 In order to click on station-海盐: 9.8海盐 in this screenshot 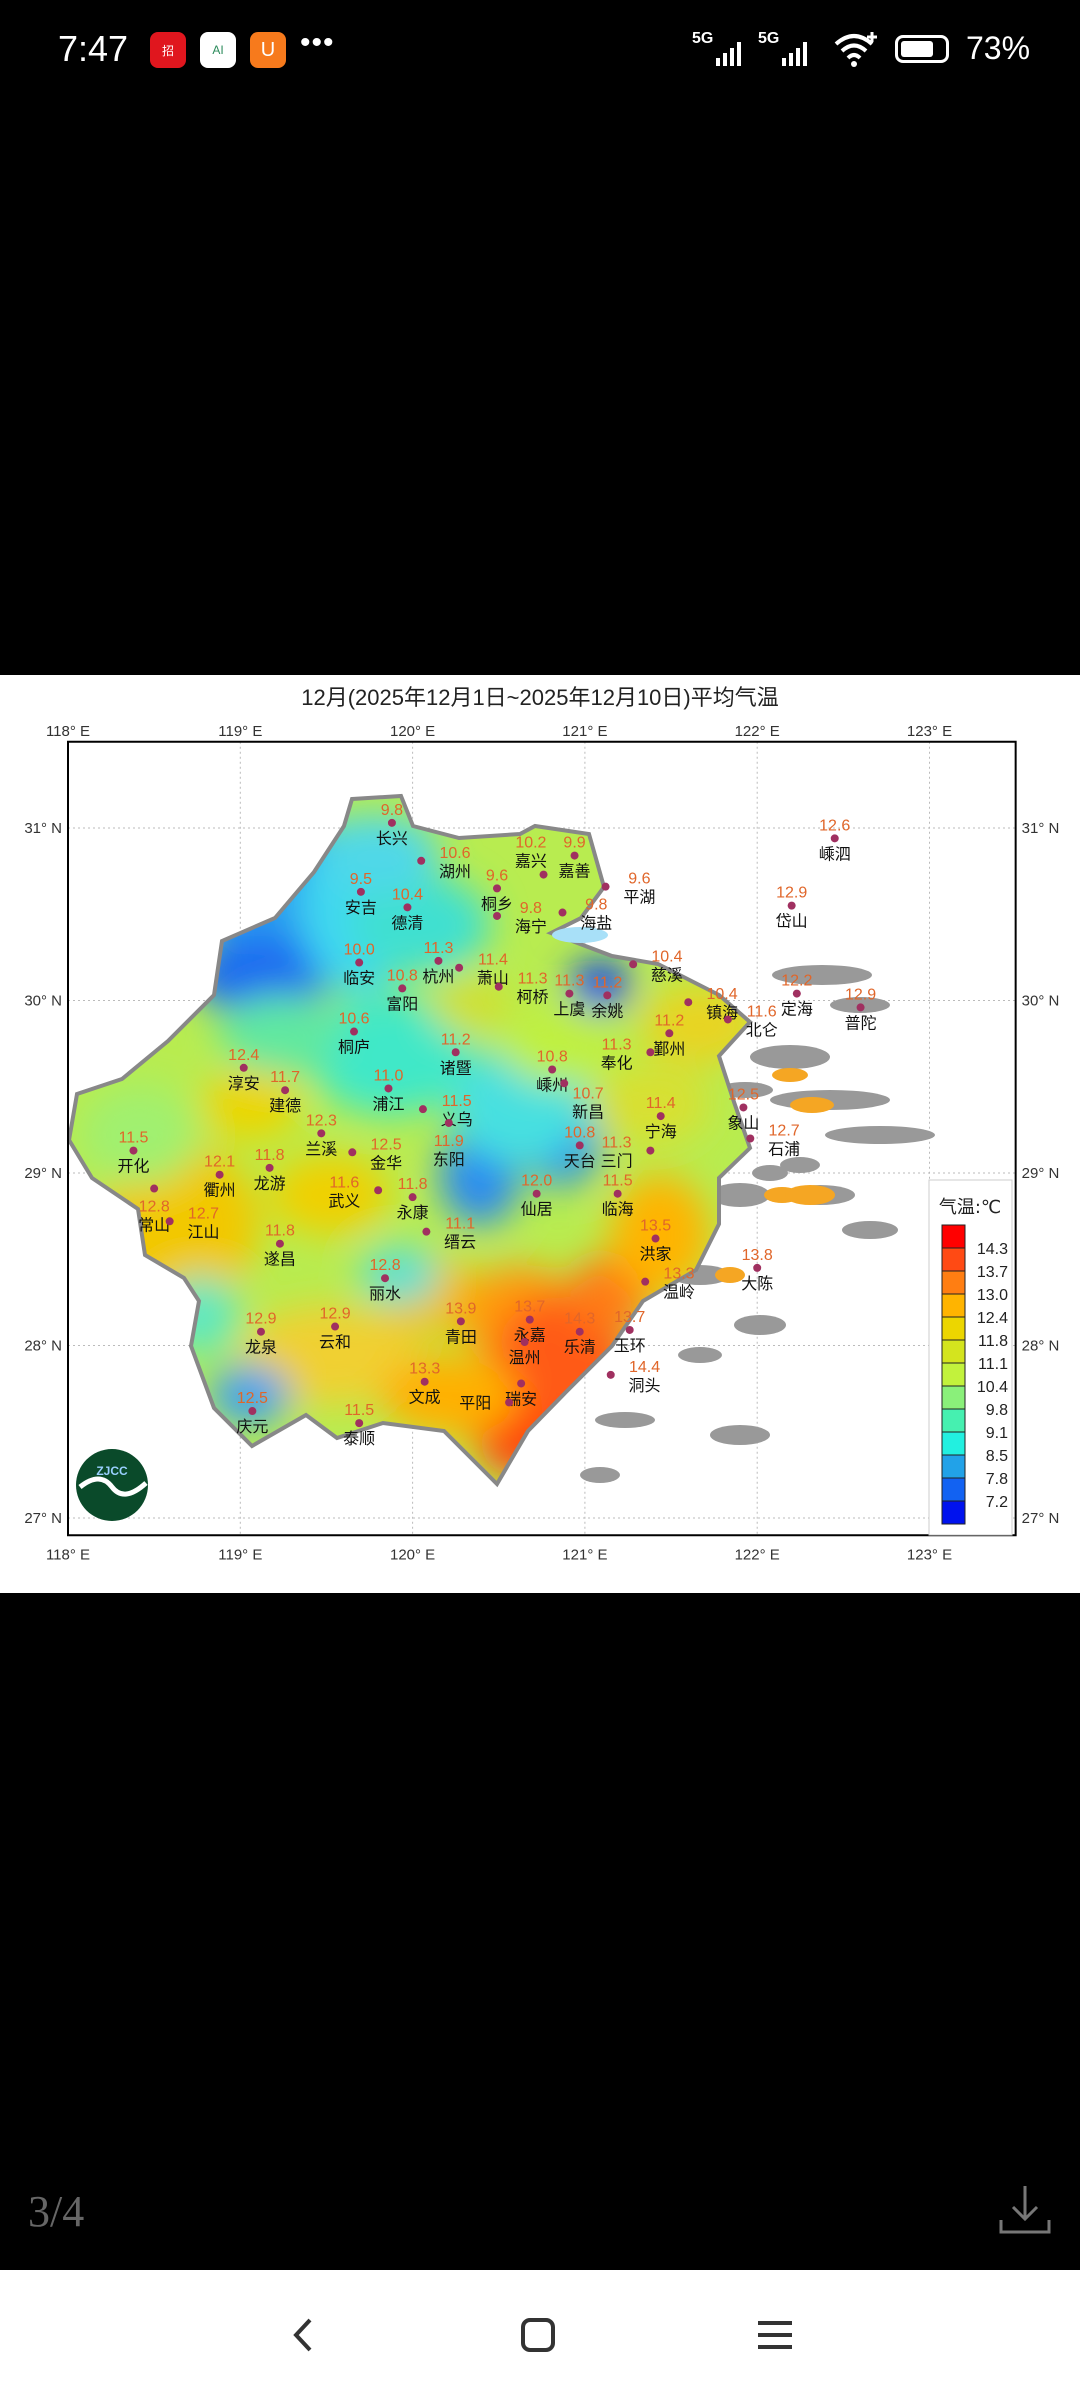, I will do `click(585, 915)`.